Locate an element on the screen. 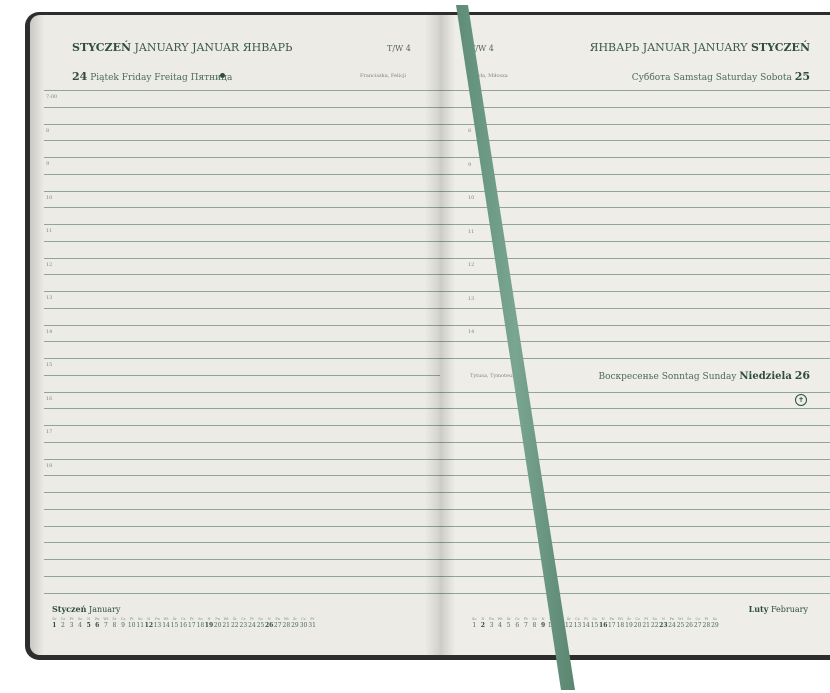  calendar-day: N 19 is located at coordinates (209, 623).